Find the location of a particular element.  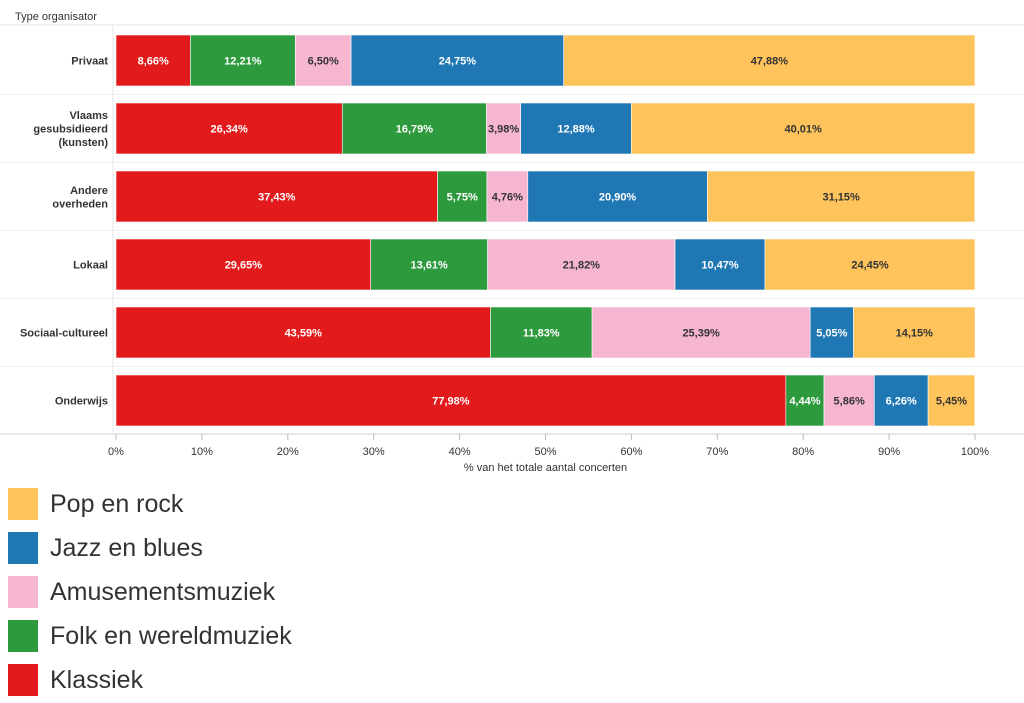

data-label: 24,75% is located at coordinates (458, 62).